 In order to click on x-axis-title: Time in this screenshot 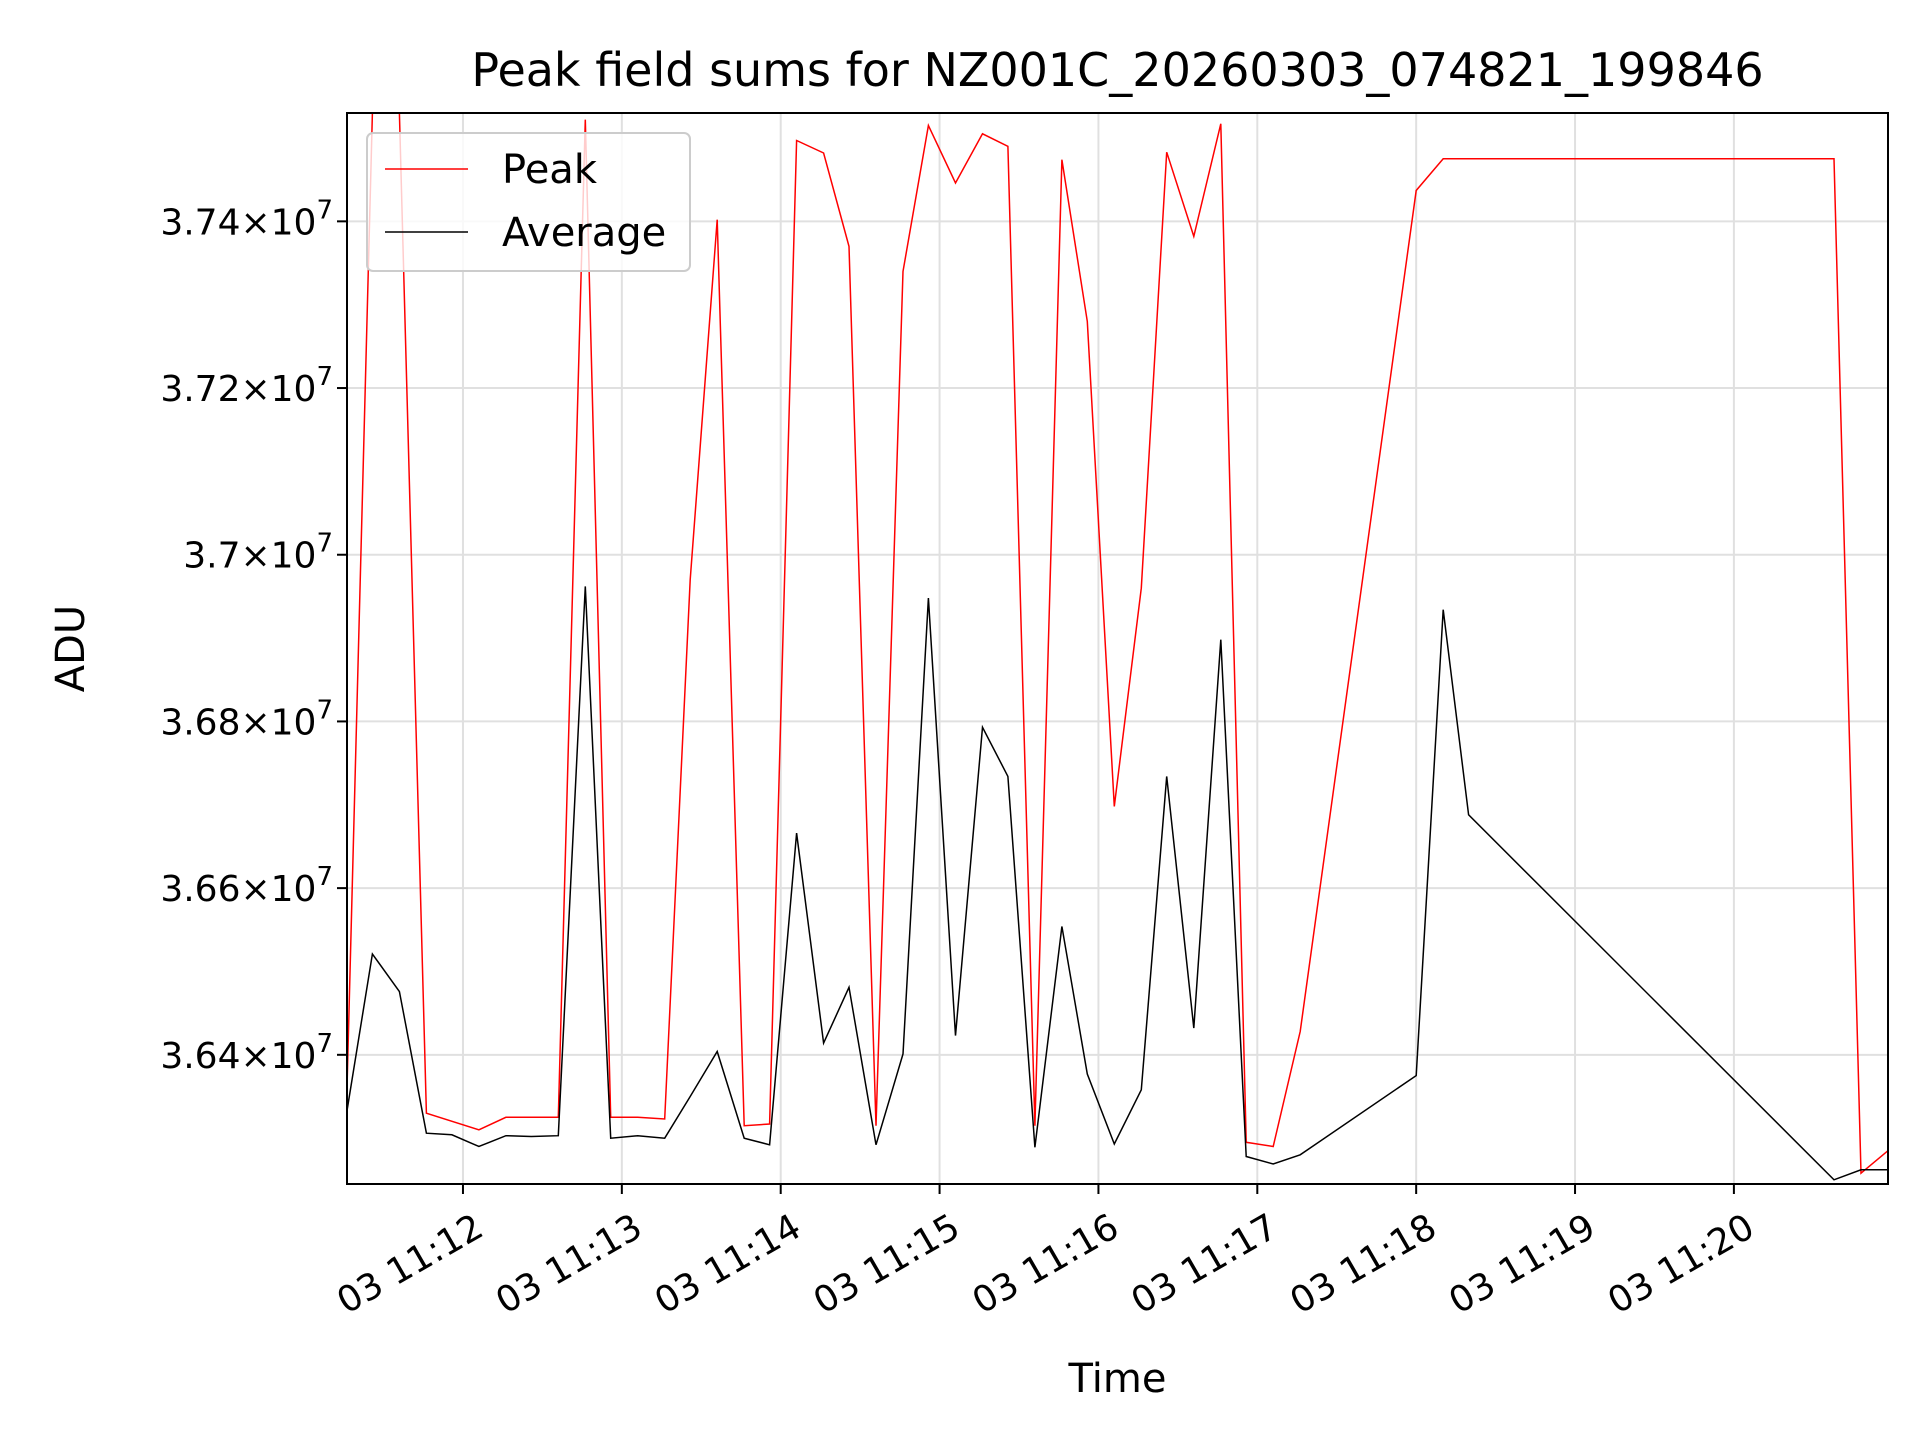, I will do `click(1117, 1379)`.